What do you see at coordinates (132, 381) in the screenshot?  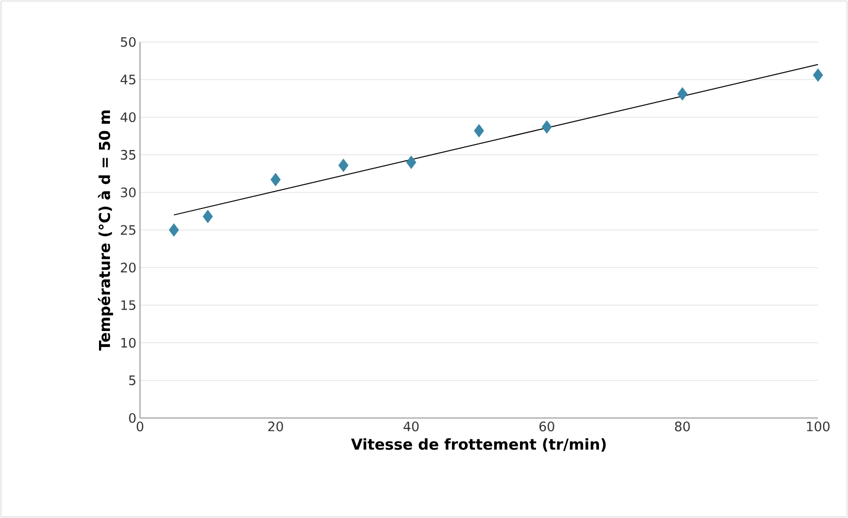 I see `y-tick-label: 5` at bounding box center [132, 381].